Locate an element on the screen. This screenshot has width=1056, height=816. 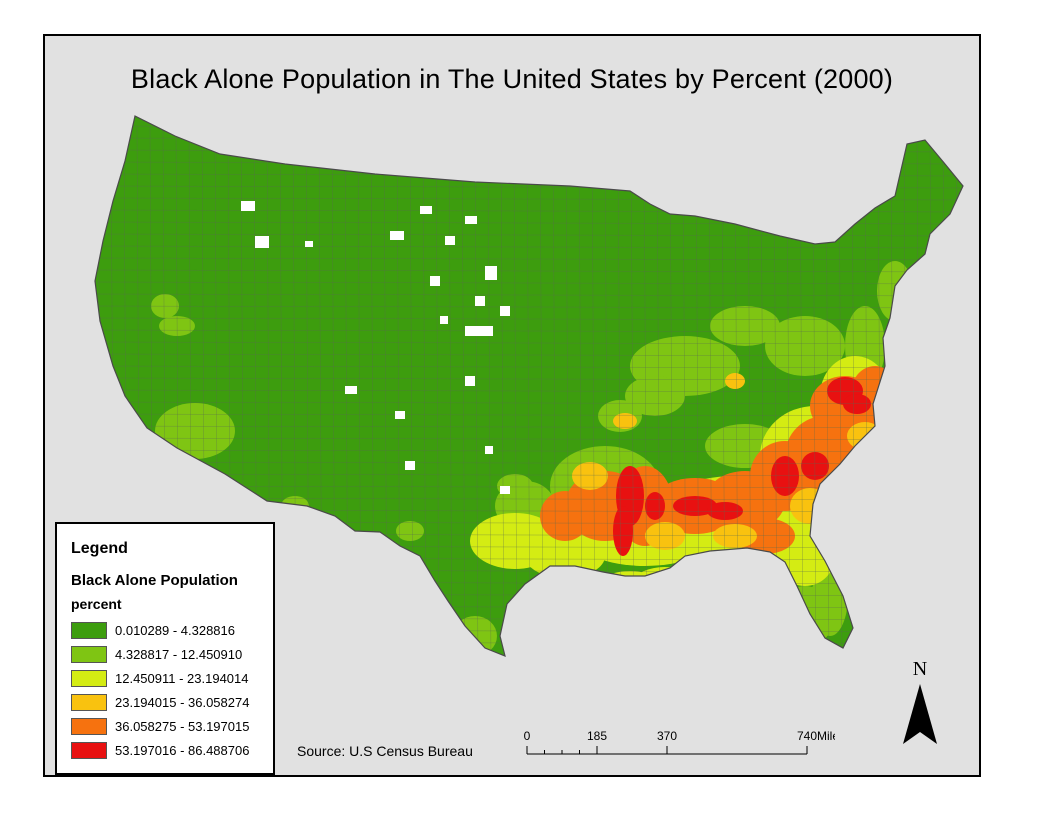
scale-unit-label: Miles is located at coordinates (826, 736).